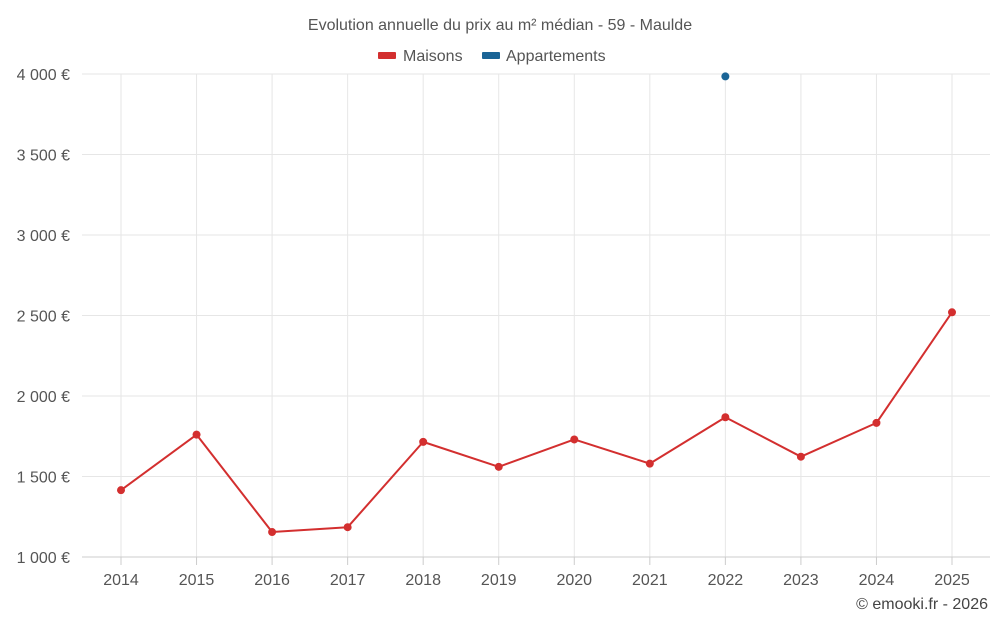 The width and height of the screenshot is (1000, 625). Describe the element at coordinates (922, 604) in the screenshot. I see `credit-text: © emooki.fr - 2026` at that location.